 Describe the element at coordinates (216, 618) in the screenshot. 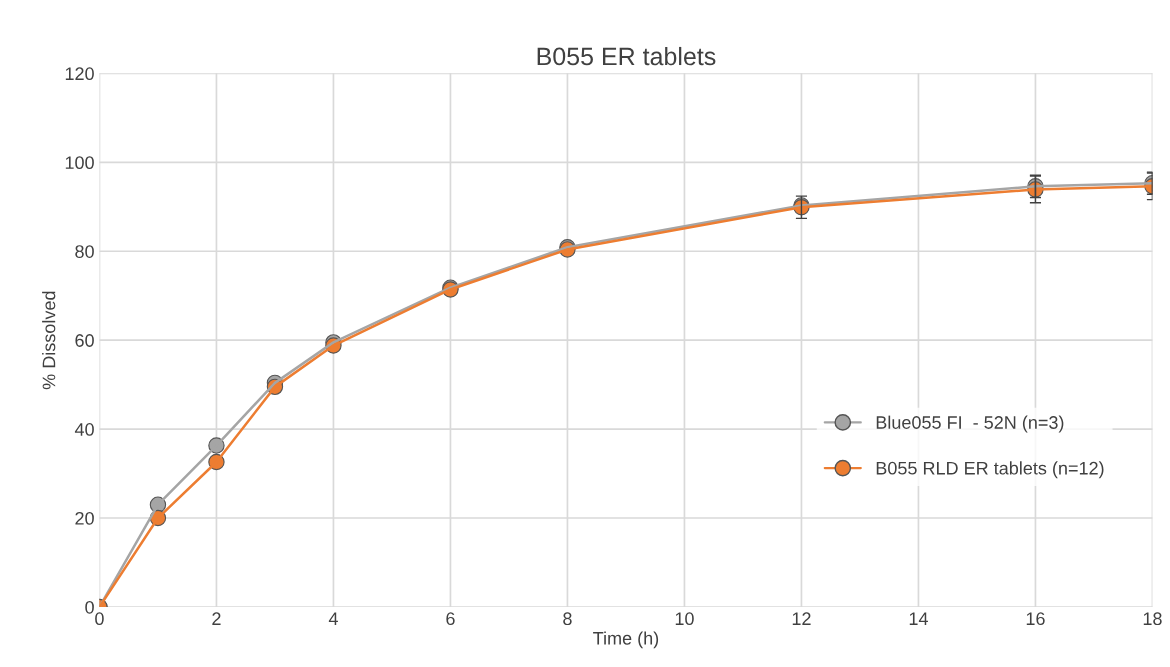

I see `x-tick-label: 2` at that location.